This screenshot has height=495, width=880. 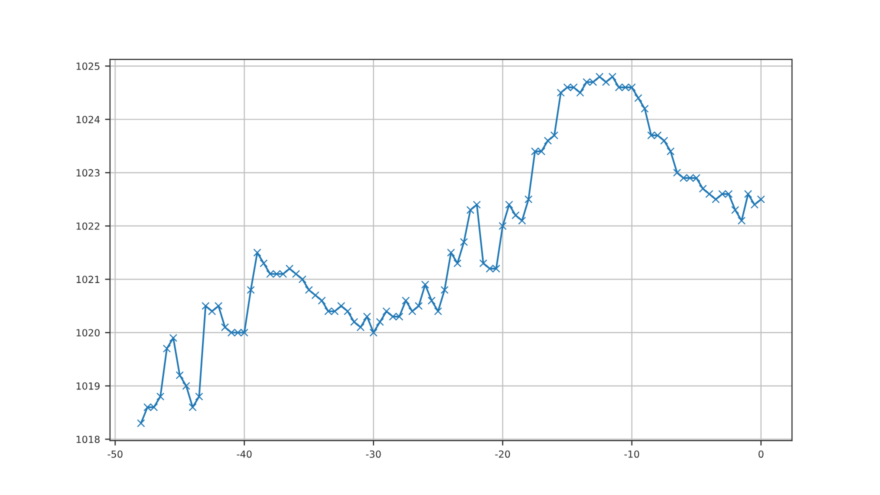 I want to click on x-tick-label: 0, so click(x=761, y=454).